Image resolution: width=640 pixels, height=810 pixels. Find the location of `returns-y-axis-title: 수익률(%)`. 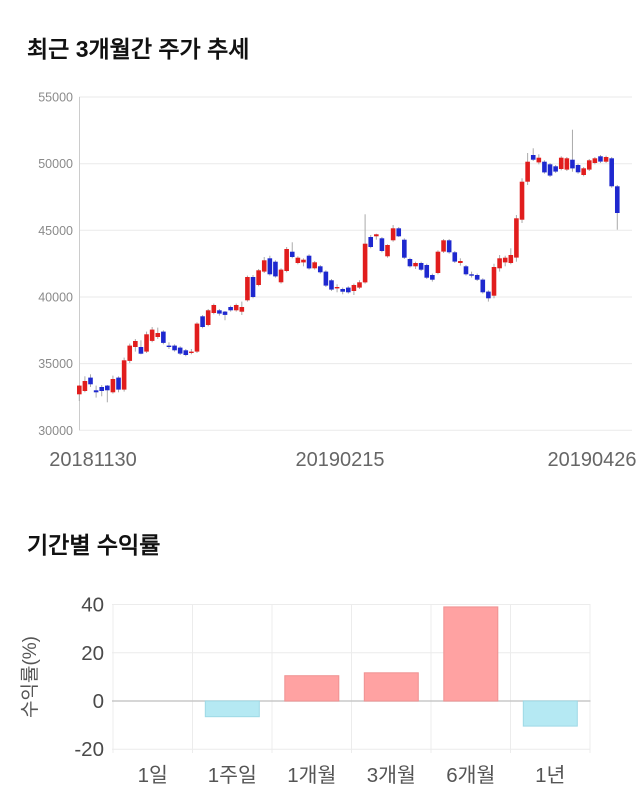

returns-y-axis-title: 수익률(%) is located at coordinates (30, 677).